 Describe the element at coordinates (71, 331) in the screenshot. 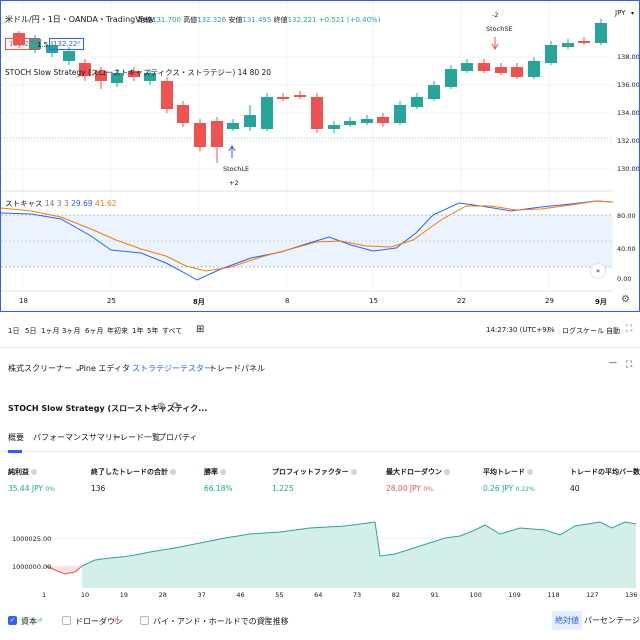

I see `range-3m: 3ヶ月` at that location.